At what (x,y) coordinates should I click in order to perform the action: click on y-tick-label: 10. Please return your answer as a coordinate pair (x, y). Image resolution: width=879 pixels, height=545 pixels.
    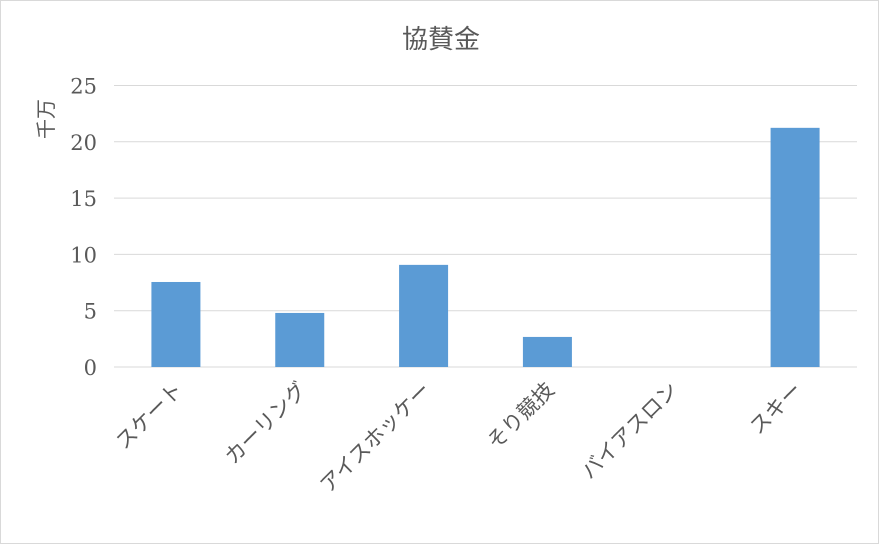
    Looking at the image, I should click on (83, 255).